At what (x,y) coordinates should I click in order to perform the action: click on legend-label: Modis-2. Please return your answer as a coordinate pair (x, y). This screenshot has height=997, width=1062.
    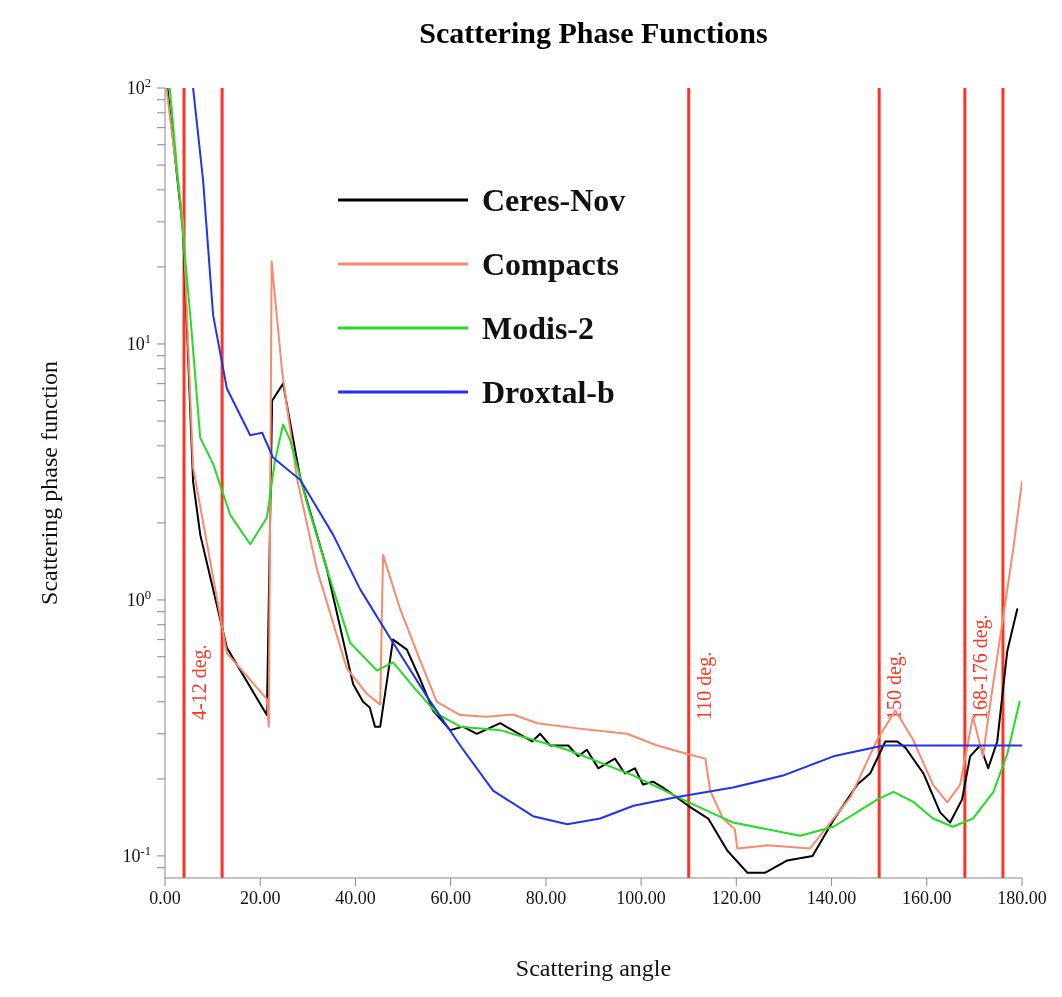
    Looking at the image, I should click on (538, 328).